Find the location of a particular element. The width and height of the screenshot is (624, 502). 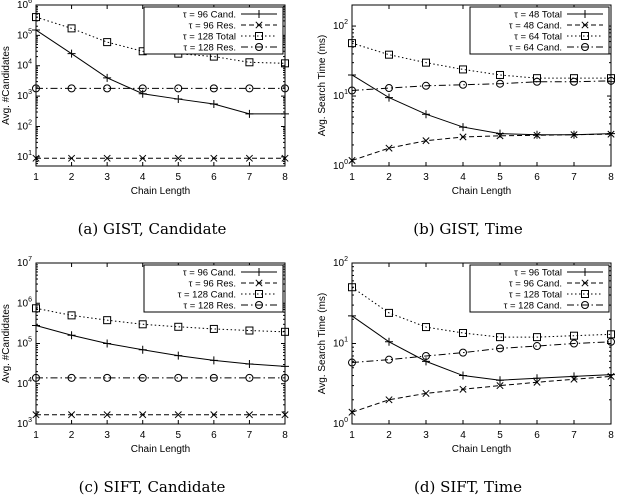

x-tick-label: 6 is located at coordinates (214, 177).